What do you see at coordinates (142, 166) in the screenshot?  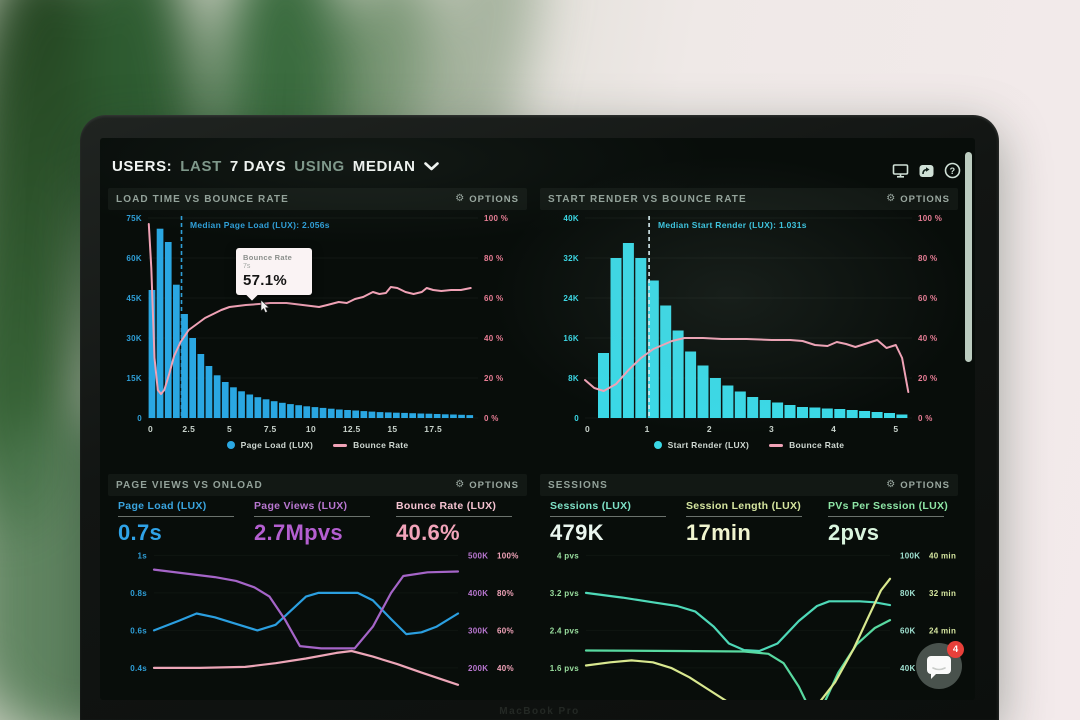 I see `title-segment: USERS:` at bounding box center [142, 166].